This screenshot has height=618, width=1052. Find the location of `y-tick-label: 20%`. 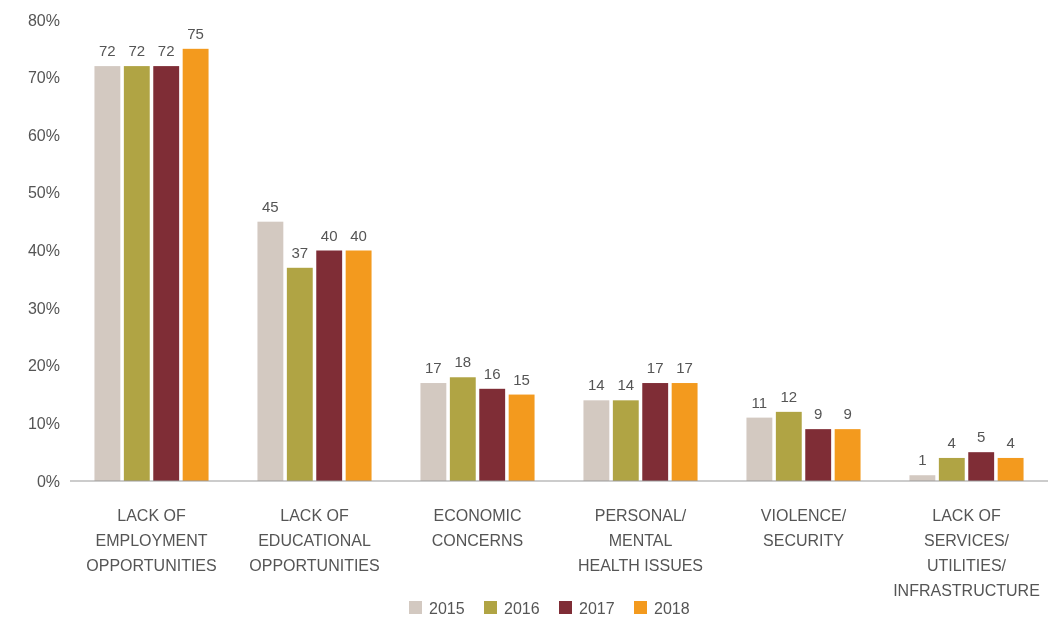

y-tick-label: 20% is located at coordinates (43, 366).